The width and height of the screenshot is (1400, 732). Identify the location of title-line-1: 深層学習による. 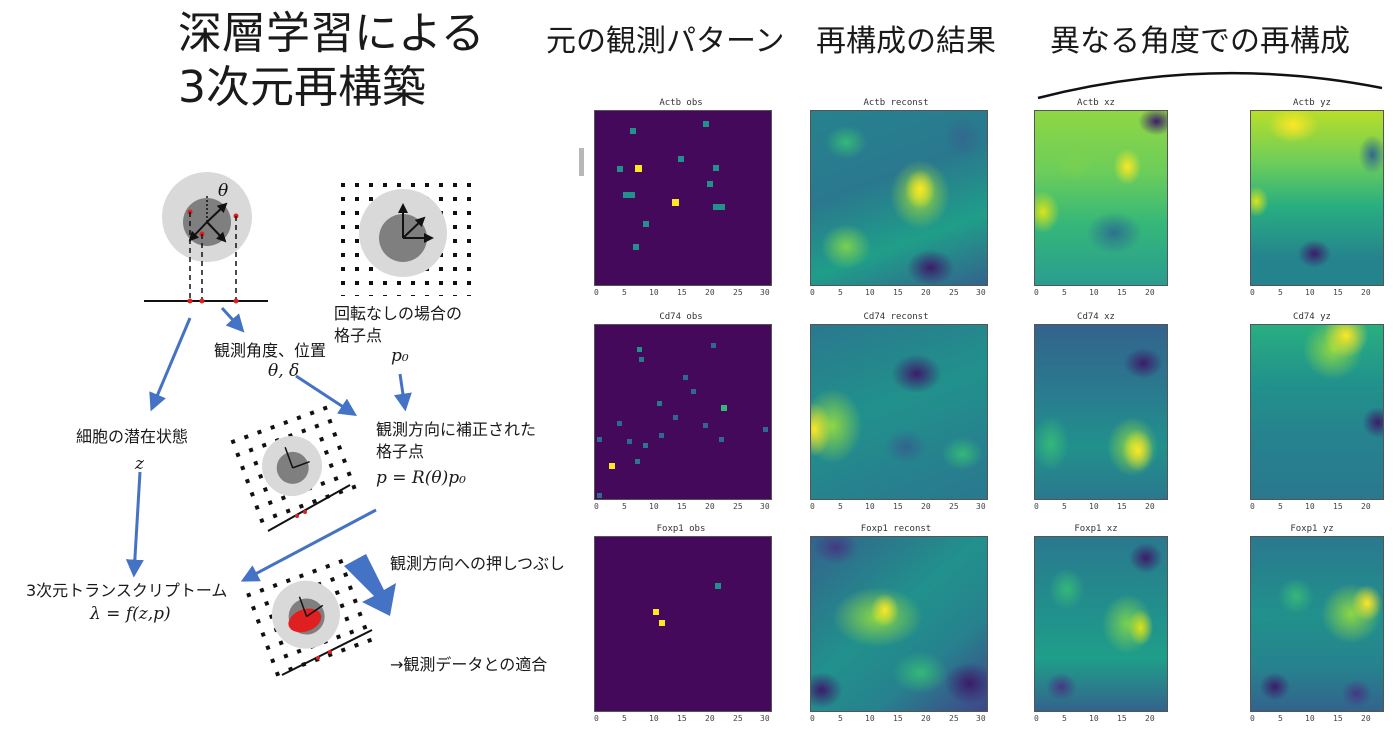
(331, 33).